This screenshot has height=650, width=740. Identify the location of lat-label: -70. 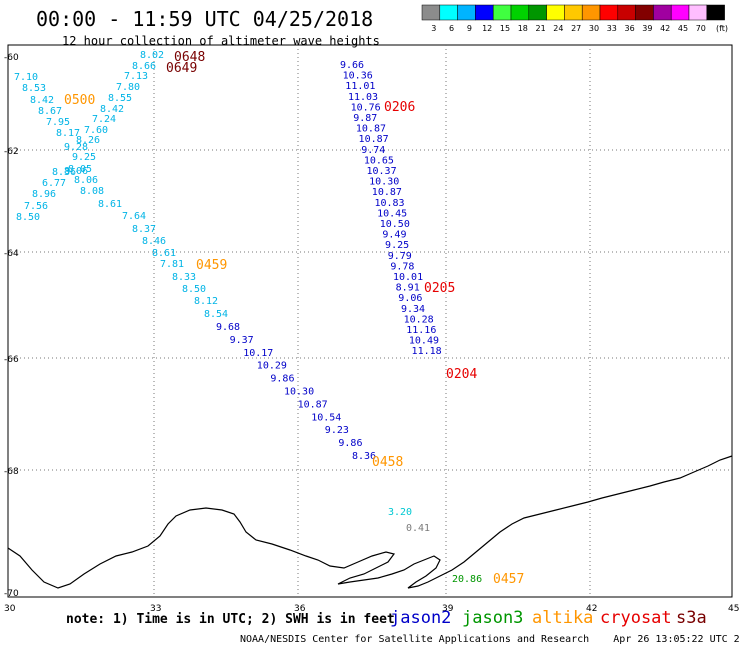
(11, 594).